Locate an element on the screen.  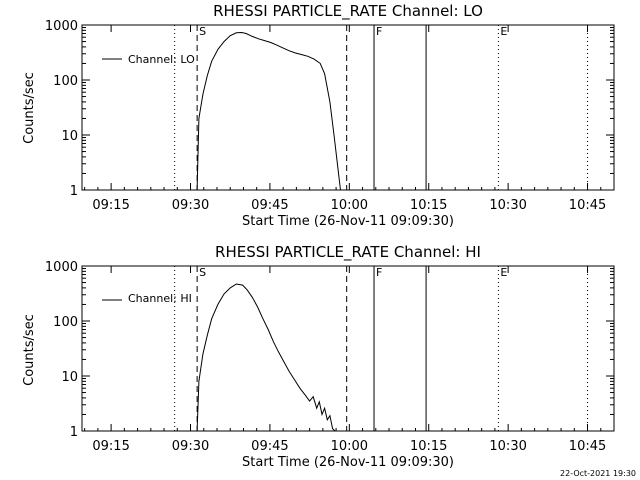
y-tick-label-hi: 10 is located at coordinates (69, 377).